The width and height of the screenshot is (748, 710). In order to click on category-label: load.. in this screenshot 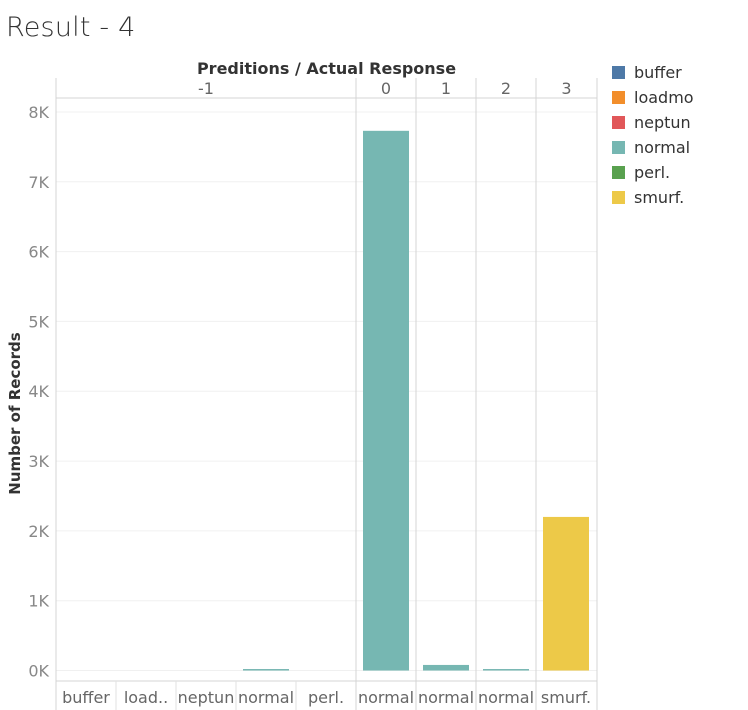, I will do `click(146, 697)`.